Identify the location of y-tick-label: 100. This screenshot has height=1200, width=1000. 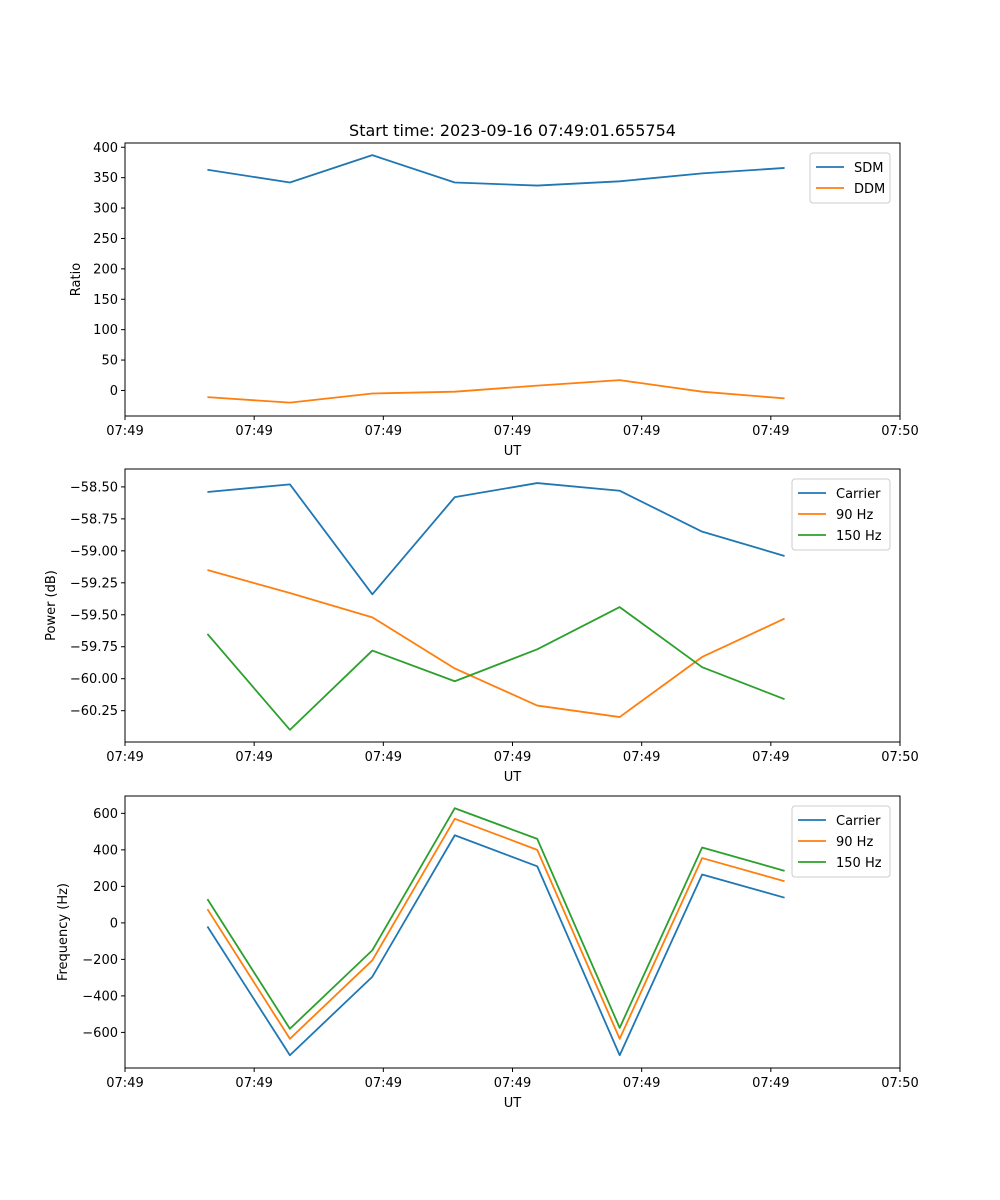
(105, 330).